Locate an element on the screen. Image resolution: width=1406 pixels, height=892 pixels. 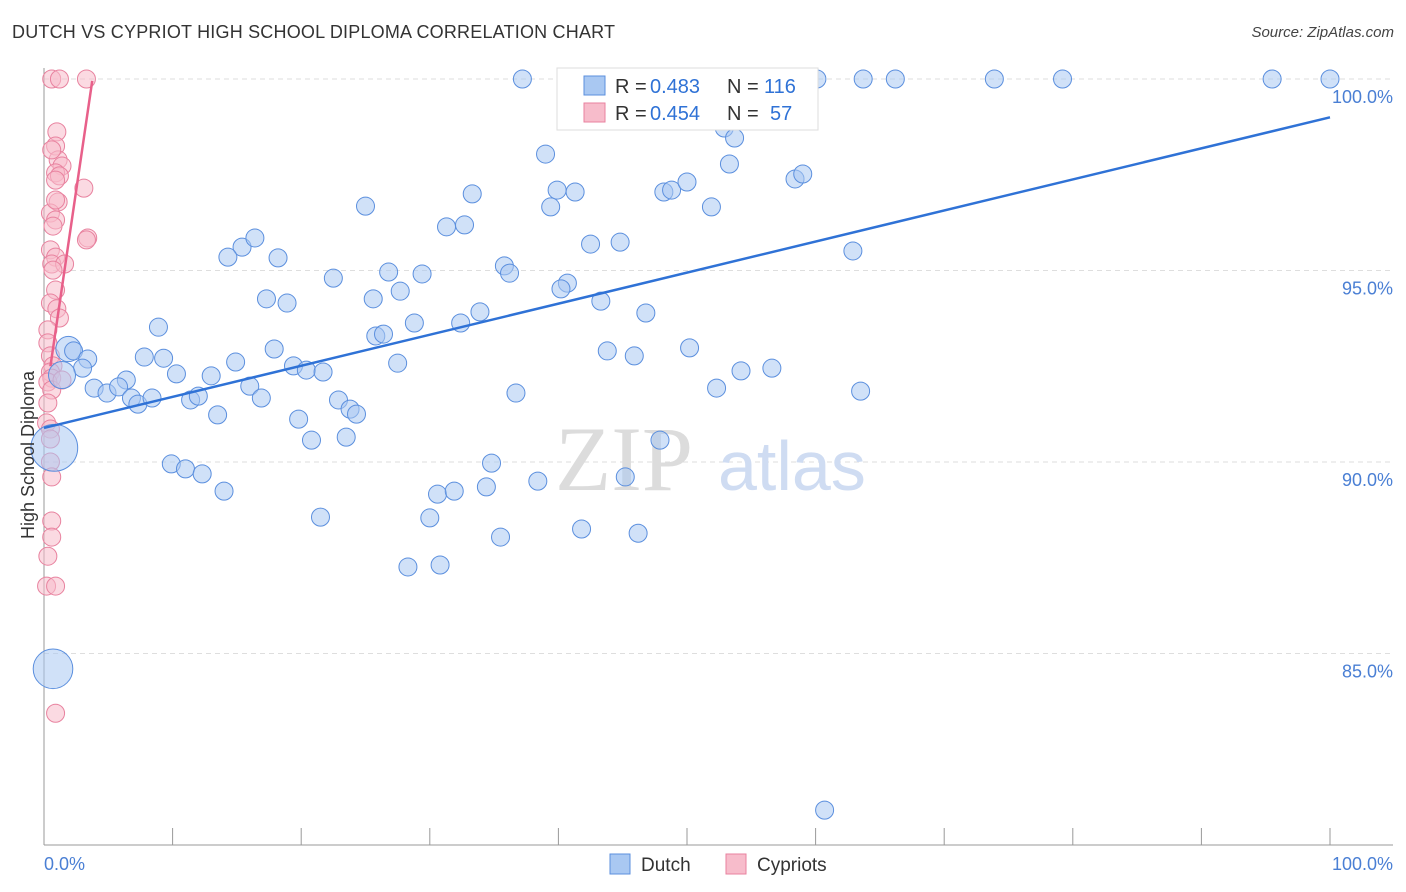
legend-dutch-r: 0.483 is located at coordinates (675, 87).